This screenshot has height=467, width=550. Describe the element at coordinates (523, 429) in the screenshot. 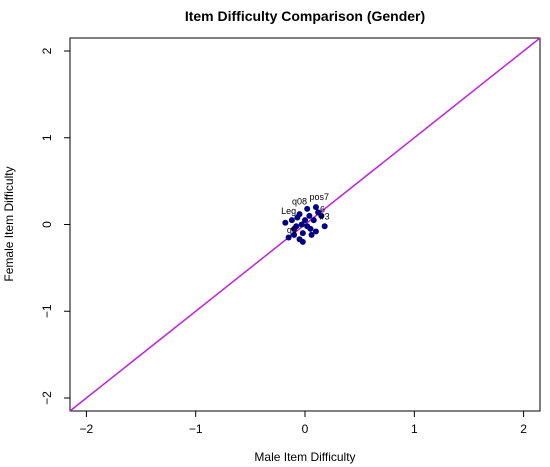

I see `x-tick-label: 2` at that location.